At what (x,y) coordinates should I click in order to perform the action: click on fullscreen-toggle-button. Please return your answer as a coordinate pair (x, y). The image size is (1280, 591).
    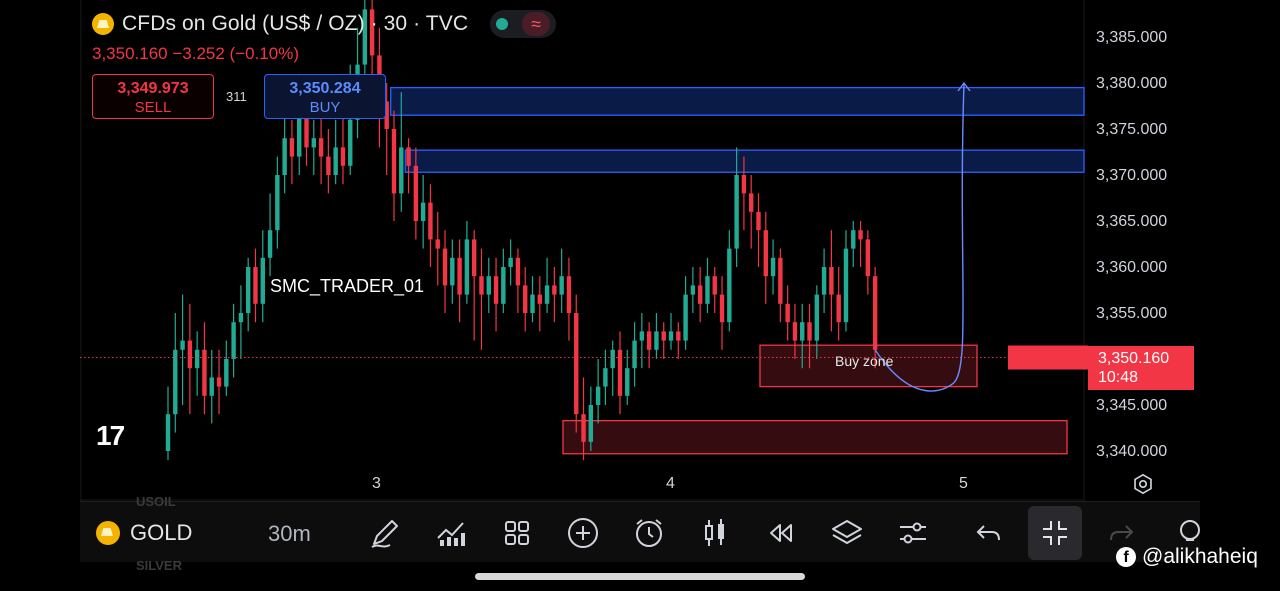
    Looking at the image, I should click on (1055, 533).